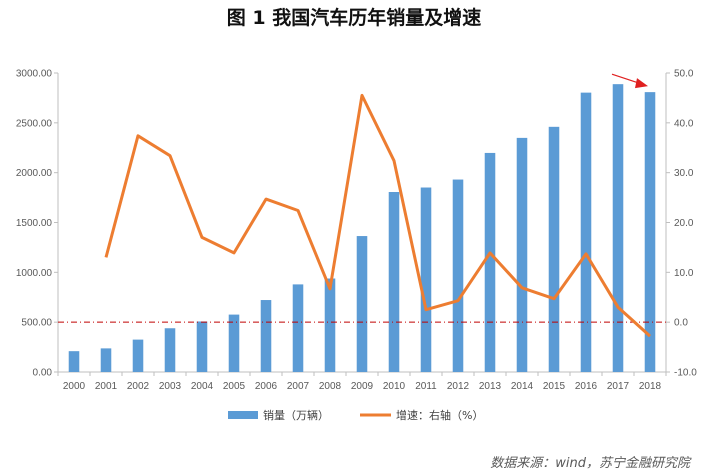 The width and height of the screenshot is (708, 476). I want to click on bar-2001, so click(106, 360).